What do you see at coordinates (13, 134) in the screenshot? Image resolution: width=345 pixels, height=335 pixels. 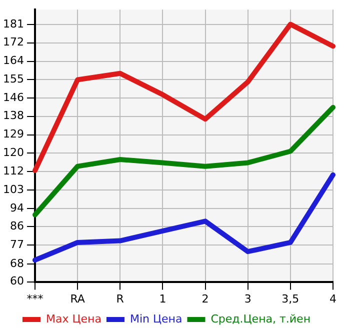 I see `y-tick-label: 129` at bounding box center [13, 134].